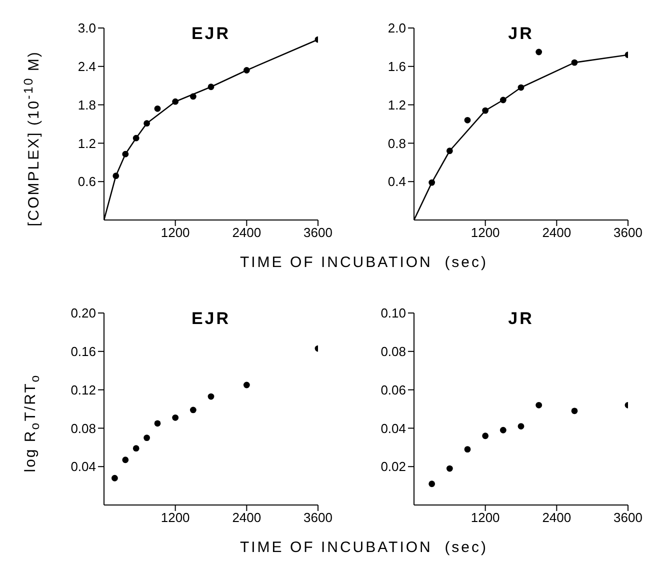  I want to click on y-tick-label: 0.02, so click(393, 466).